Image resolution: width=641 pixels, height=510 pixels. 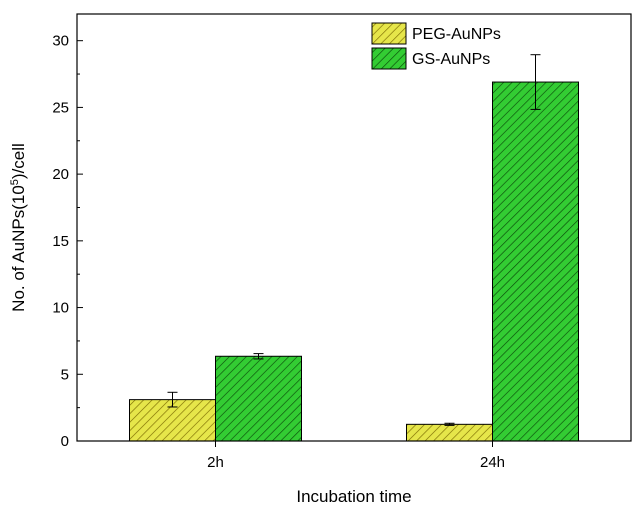 I want to click on y-axis-title: No. of AuNPs(105)/cell, so click(x=18, y=227).